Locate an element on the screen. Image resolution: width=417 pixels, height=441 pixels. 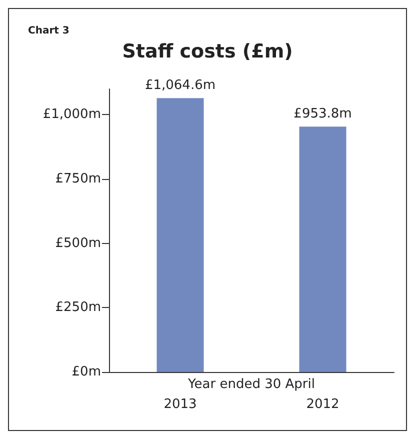
chart-title: Staff costs (£m) is located at coordinates (207, 51).